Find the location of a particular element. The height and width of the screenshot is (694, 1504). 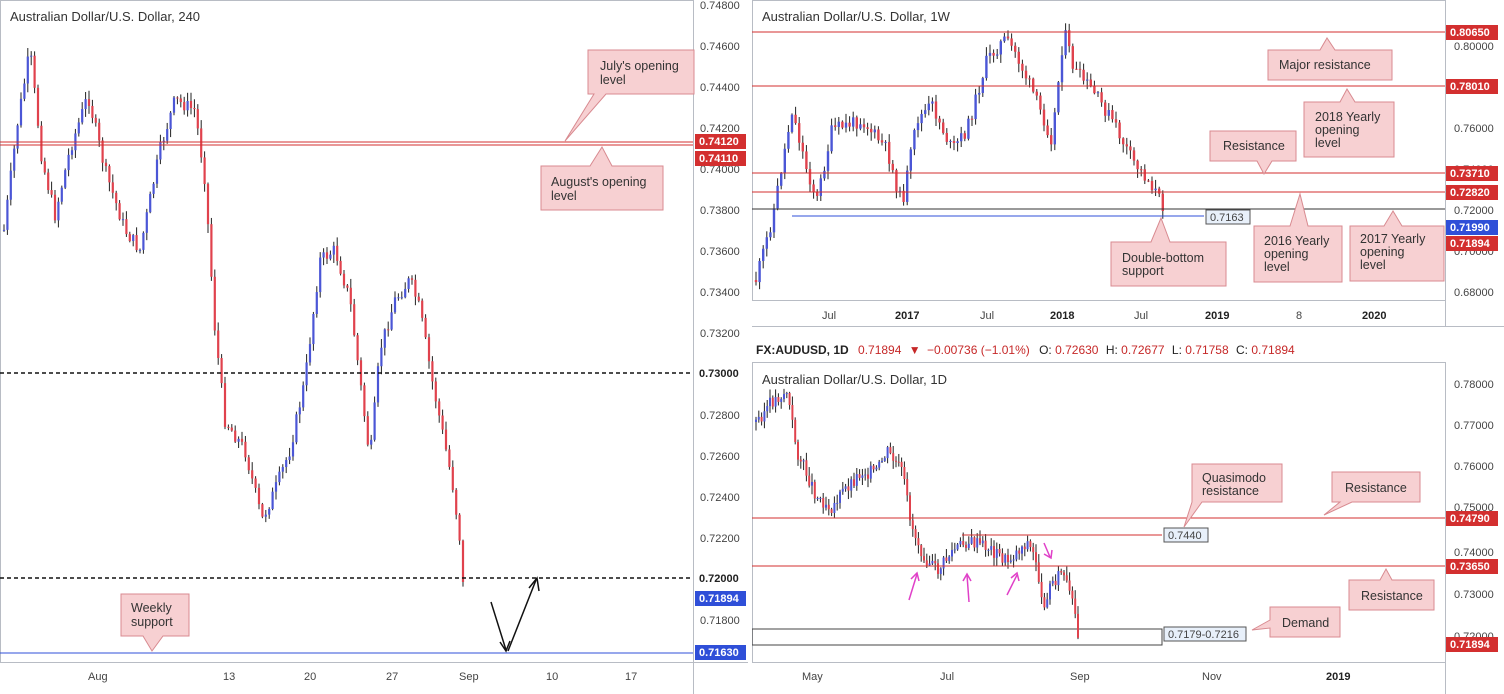

d-time-ticks: May Jul Sep Nov 2019 is located at coordinates (1076, 677).